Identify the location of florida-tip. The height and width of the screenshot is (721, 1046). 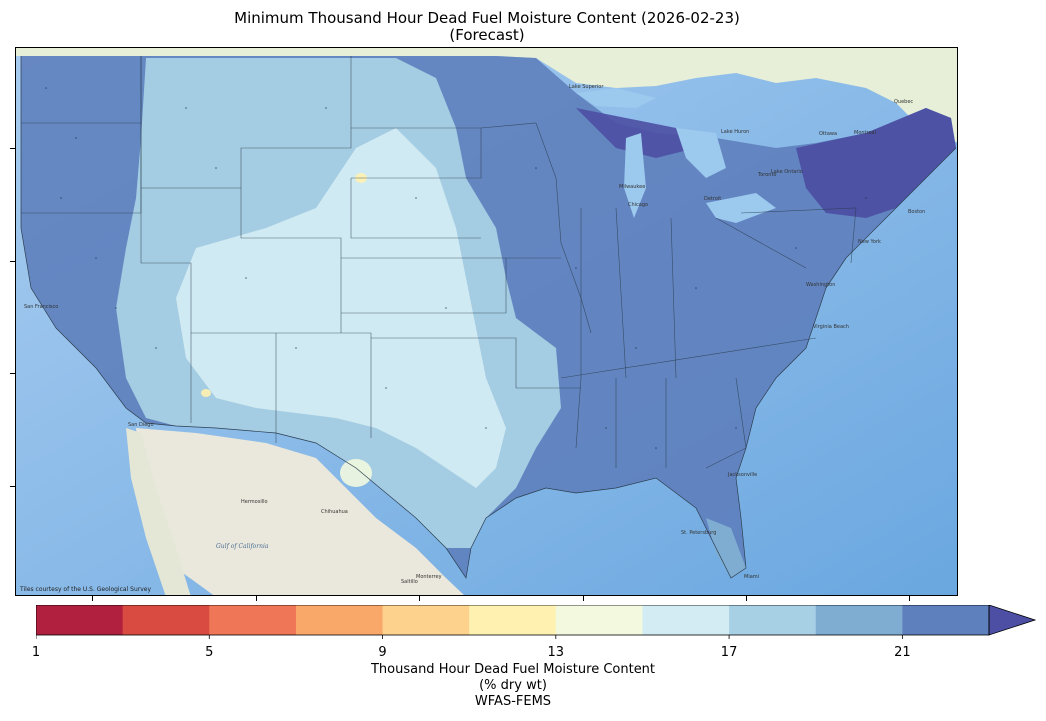
(726, 548).